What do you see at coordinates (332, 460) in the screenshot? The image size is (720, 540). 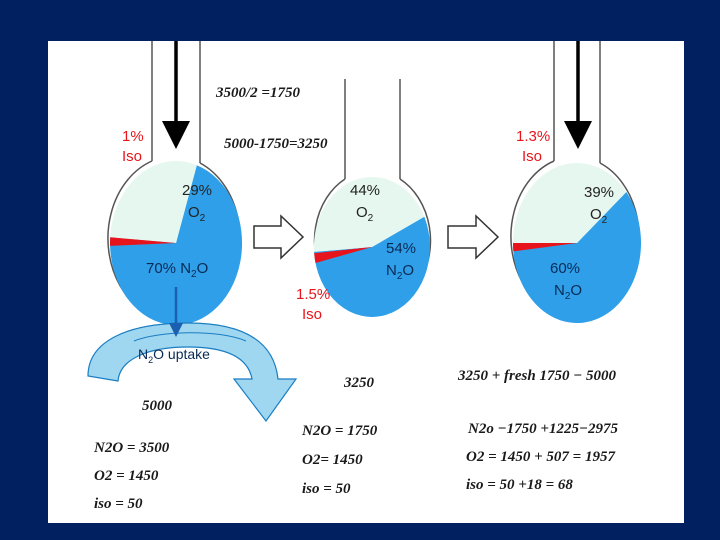 I see `col2-o2: O2= 1450` at bounding box center [332, 460].